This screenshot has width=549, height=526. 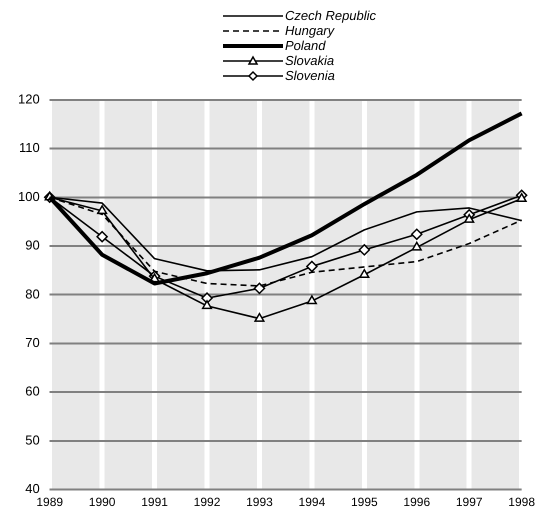 I want to click on x-tick-label: 1997, so click(x=469, y=502).